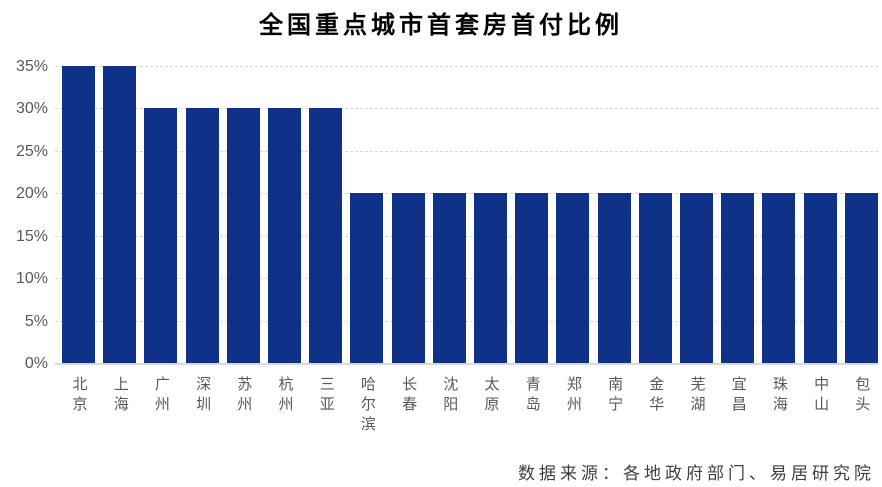  Describe the element at coordinates (285, 396) in the screenshot. I see `x-tick-label: 杭州` at that location.